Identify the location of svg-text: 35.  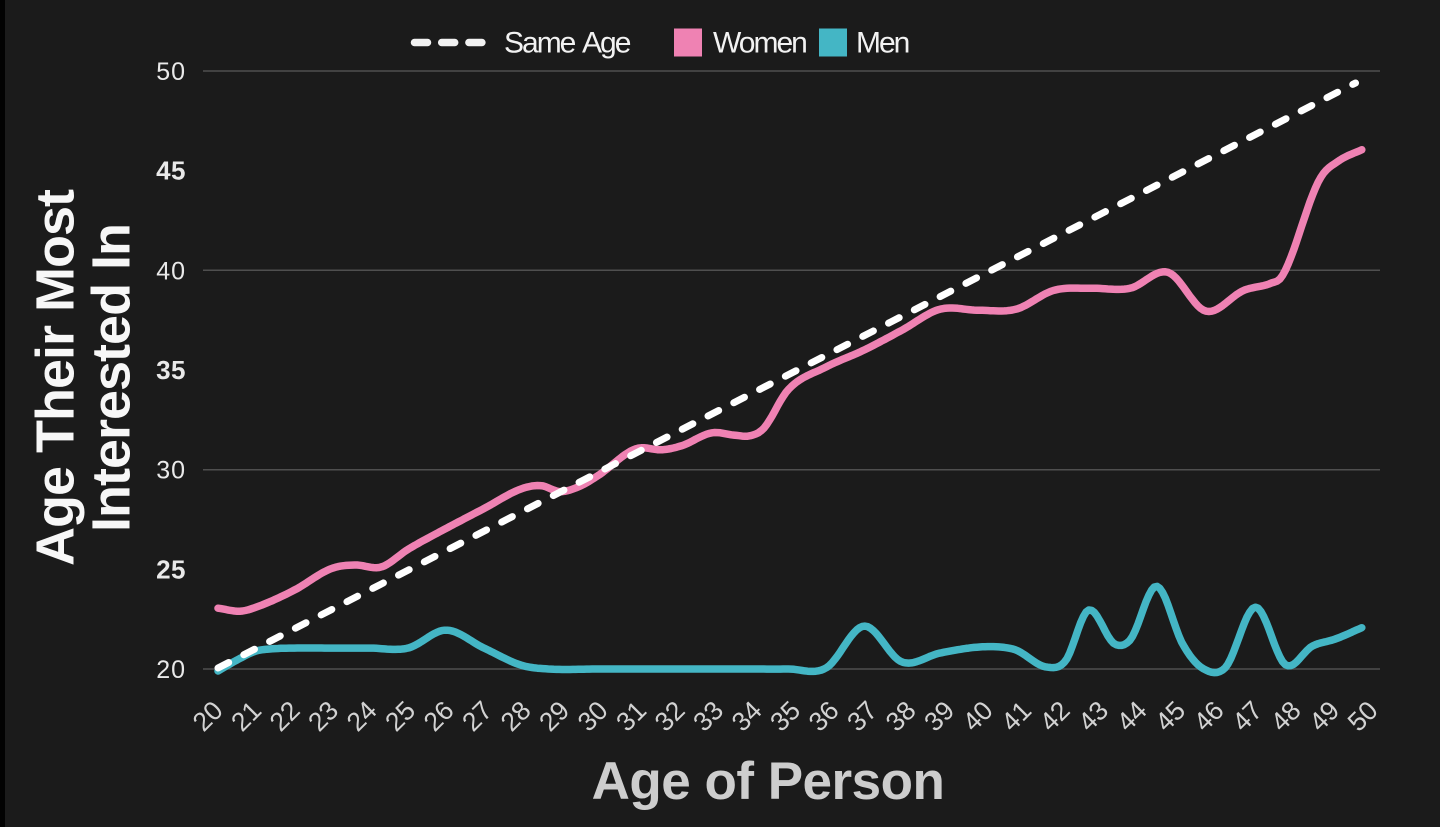
(171, 370).